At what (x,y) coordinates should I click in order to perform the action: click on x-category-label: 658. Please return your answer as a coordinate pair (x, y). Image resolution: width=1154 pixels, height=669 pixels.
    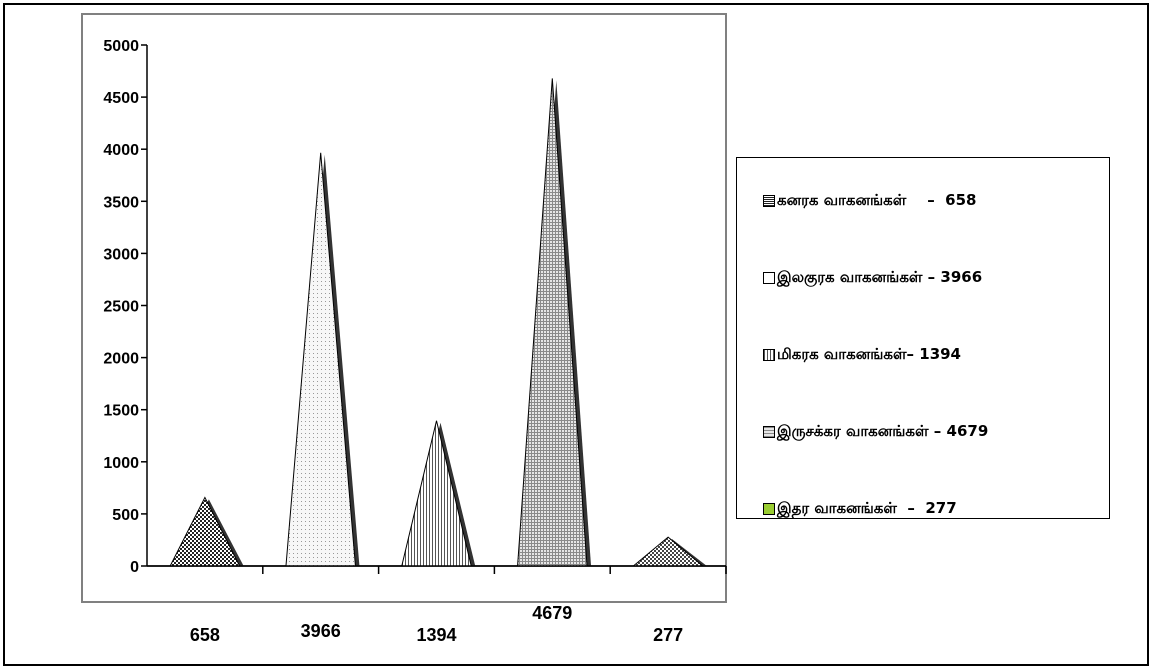
    Looking at the image, I should click on (205, 635).